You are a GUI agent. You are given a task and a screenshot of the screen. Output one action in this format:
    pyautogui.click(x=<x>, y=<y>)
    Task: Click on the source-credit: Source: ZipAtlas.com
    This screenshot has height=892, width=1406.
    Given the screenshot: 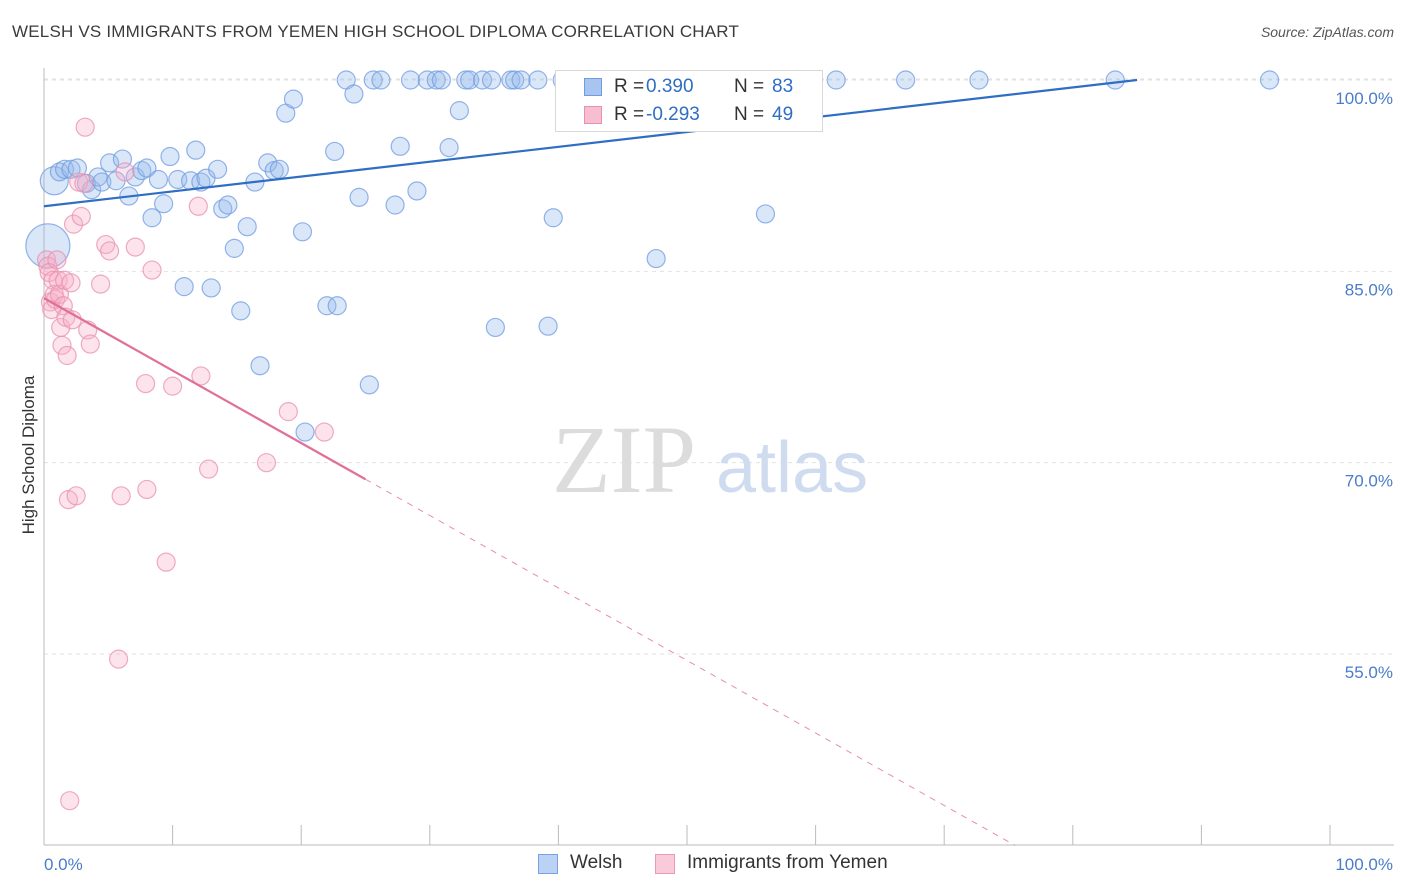 What is the action you would take?
    pyautogui.click(x=1327, y=32)
    